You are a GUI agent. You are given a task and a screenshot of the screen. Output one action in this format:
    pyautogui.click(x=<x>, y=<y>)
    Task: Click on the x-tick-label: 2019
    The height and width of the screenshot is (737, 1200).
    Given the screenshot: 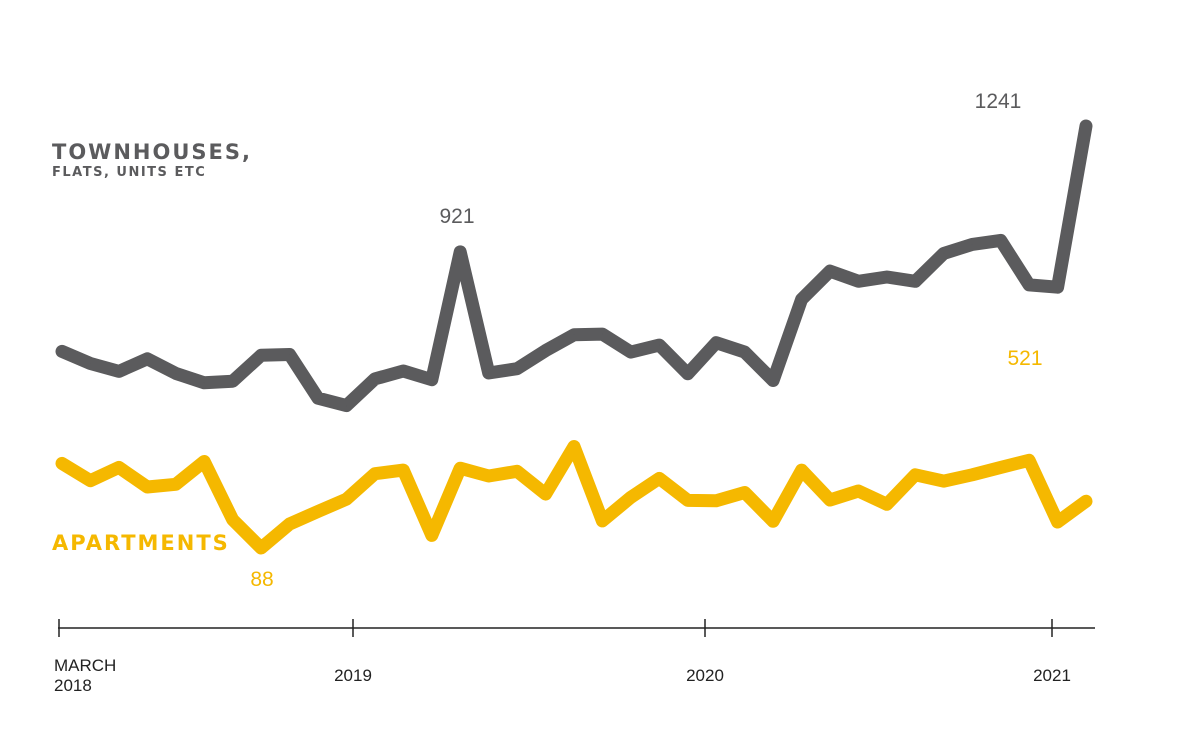 What is the action you would take?
    pyautogui.click(x=353, y=675)
    